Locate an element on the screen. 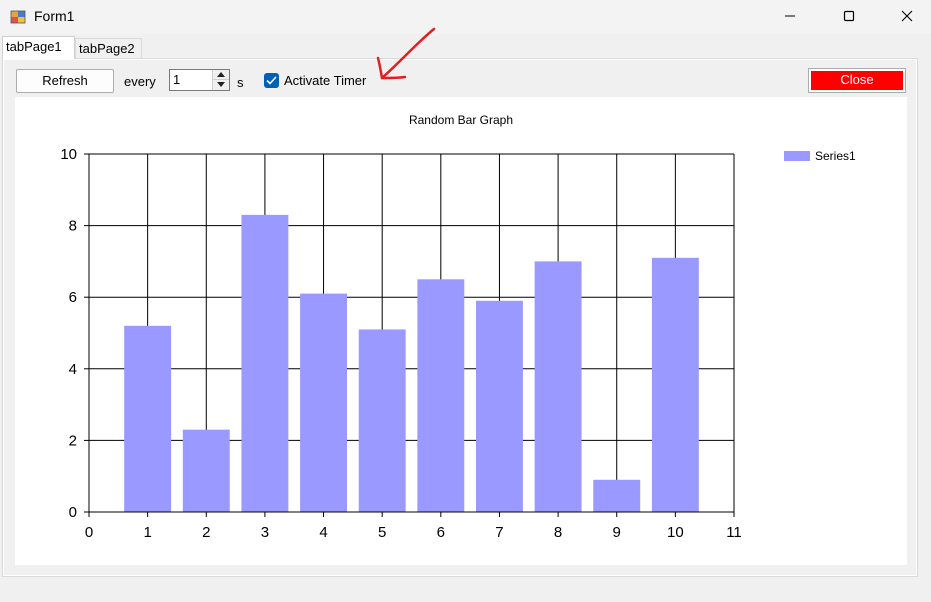 This screenshot has width=931, height=602. x-tick-label: 3 is located at coordinates (265, 532).